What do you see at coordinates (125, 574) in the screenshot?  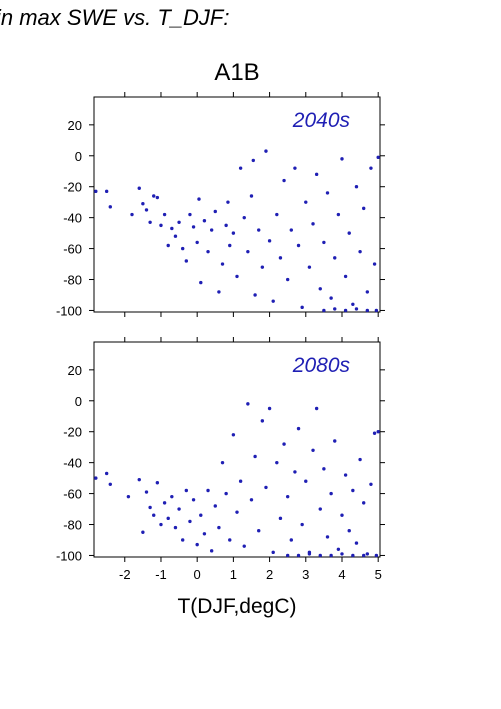 I see `x-tick-label: -2` at bounding box center [125, 574].